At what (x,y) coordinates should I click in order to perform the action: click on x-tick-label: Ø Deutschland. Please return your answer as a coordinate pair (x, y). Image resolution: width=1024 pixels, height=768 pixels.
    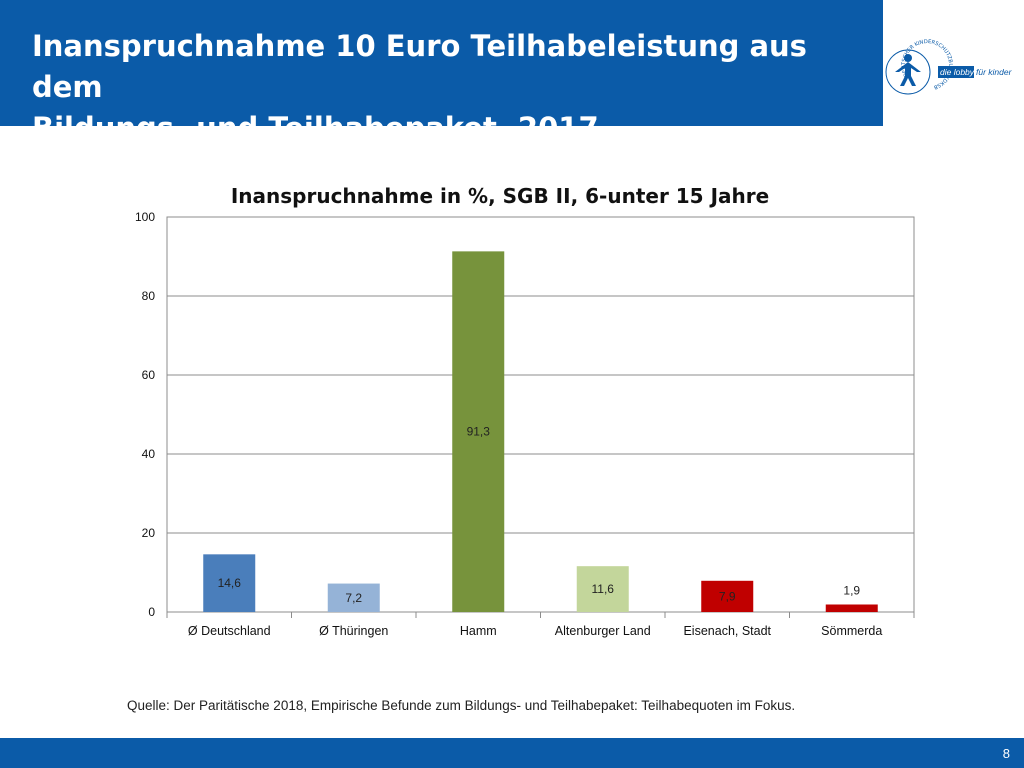
    Looking at the image, I should click on (229, 631).